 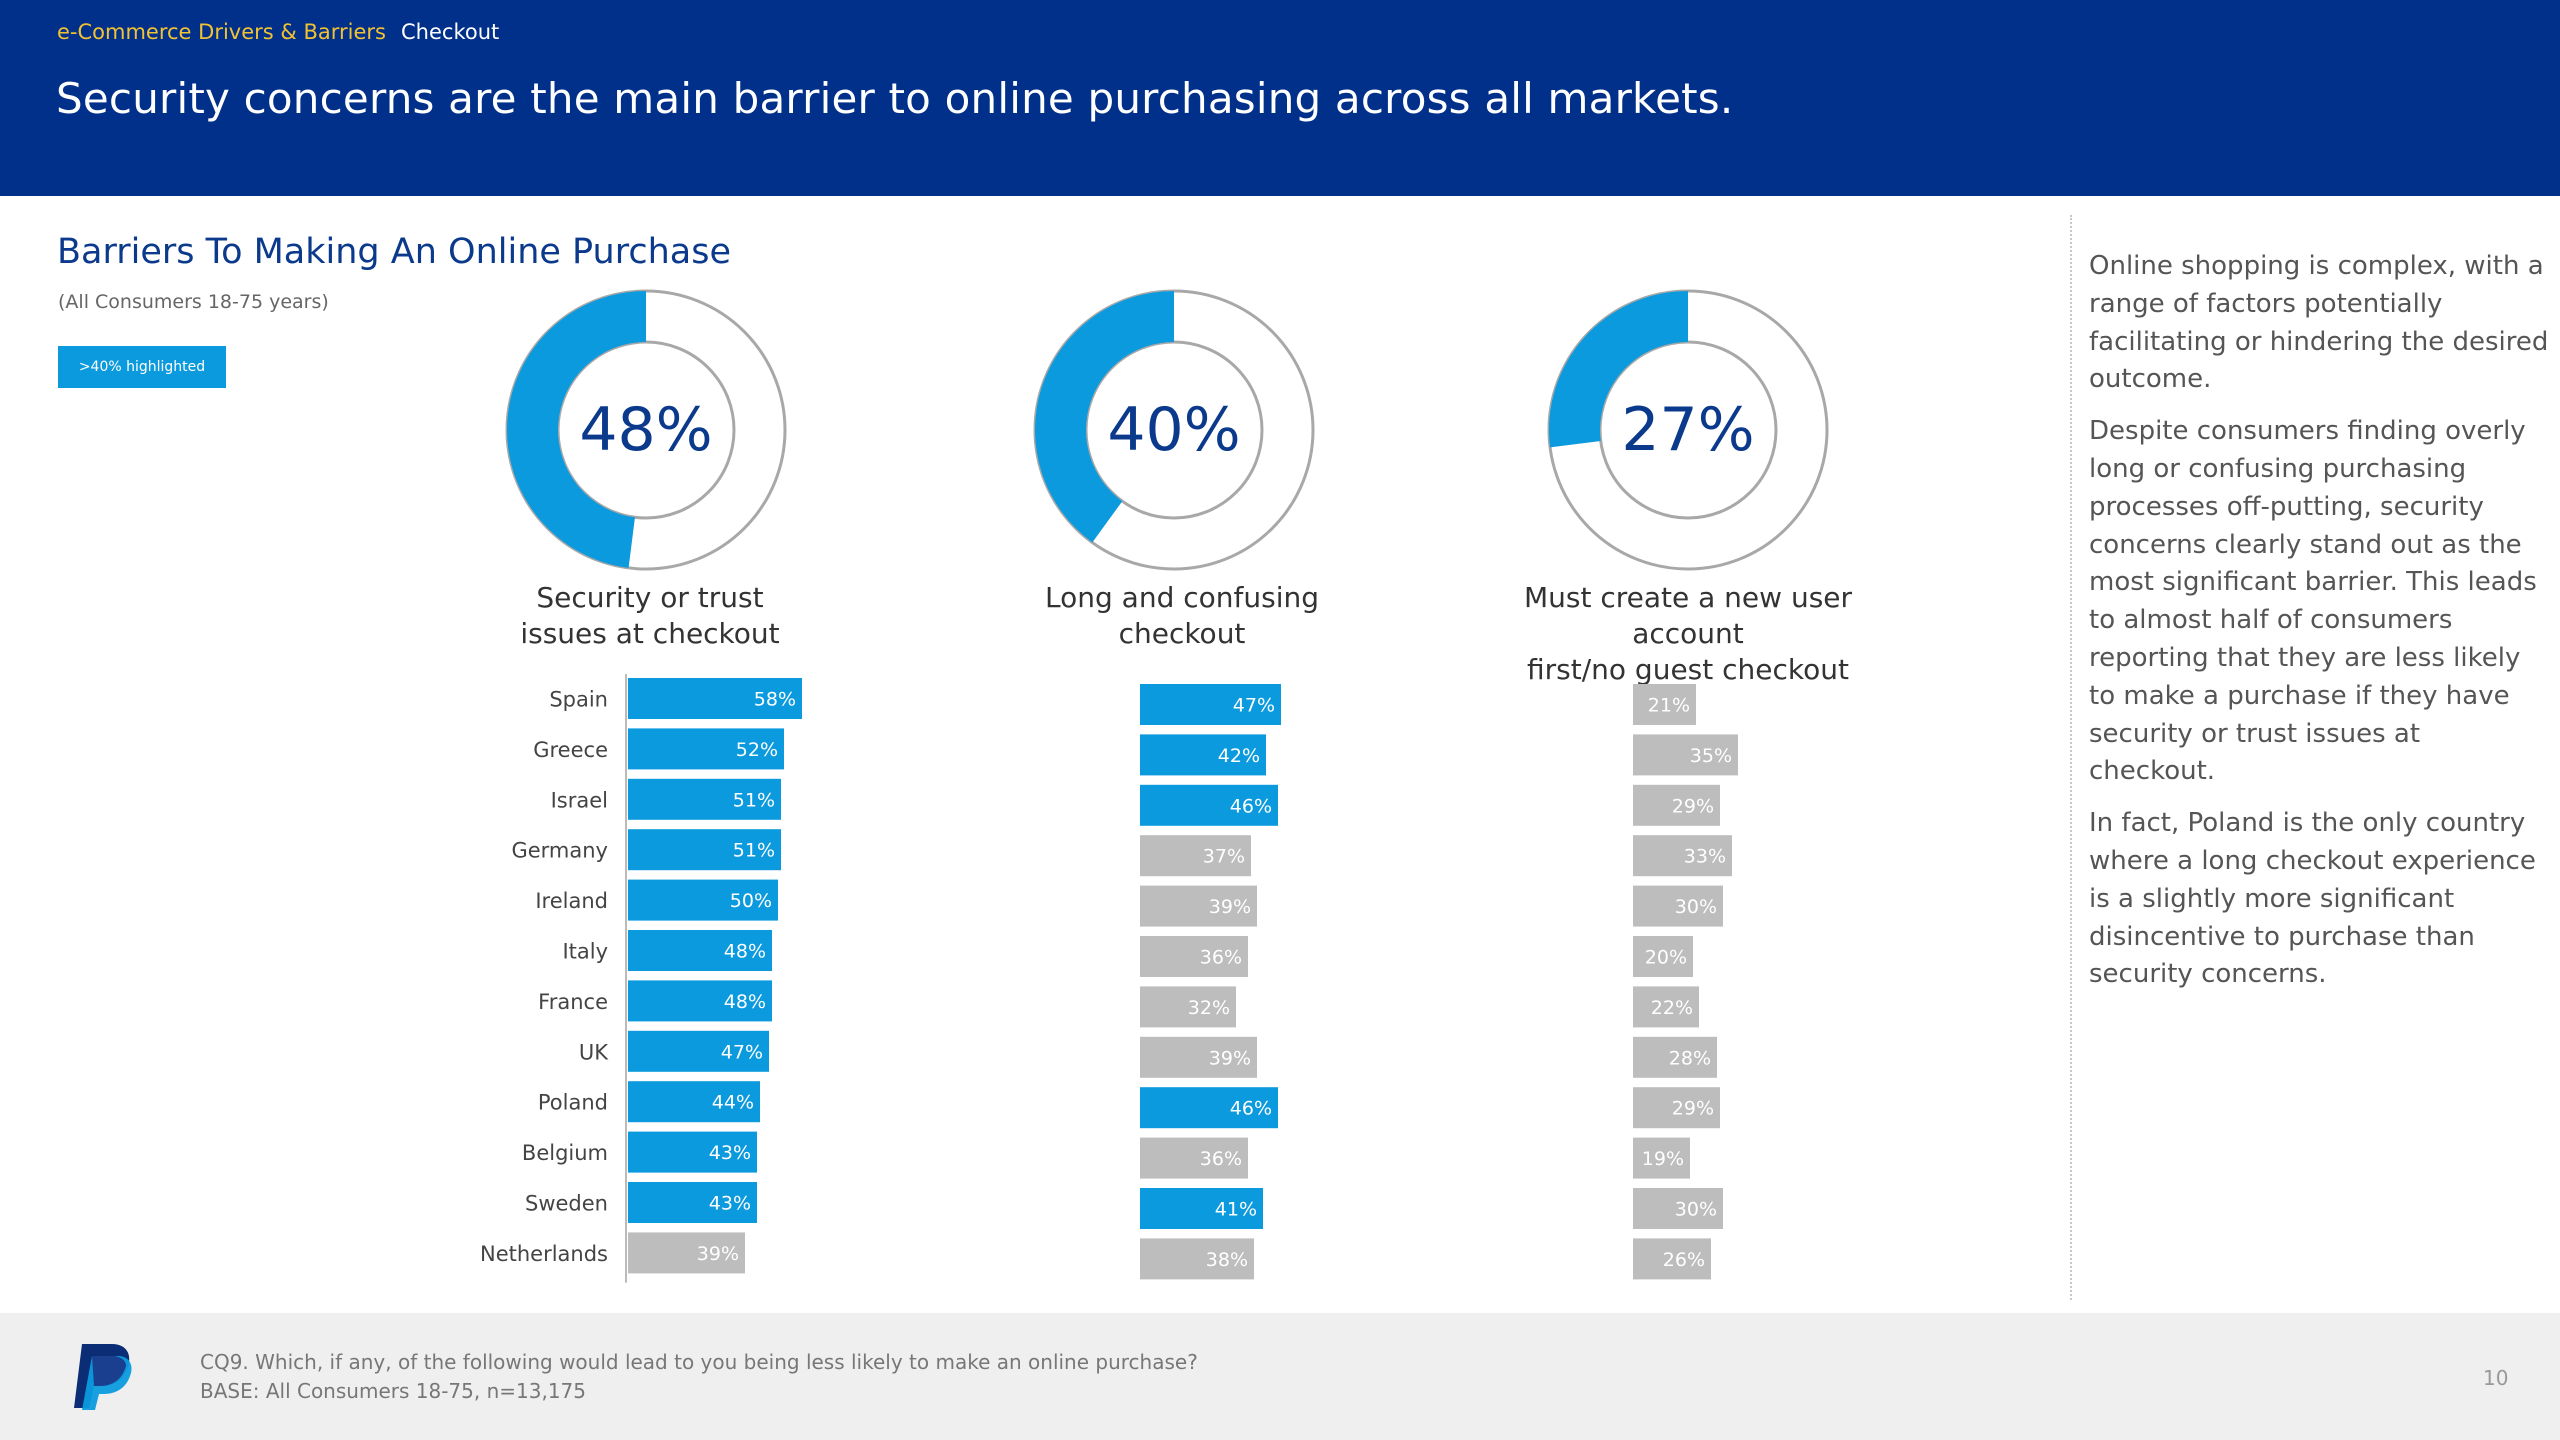 What do you see at coordinates (2071, 757) in the screenshot?
I see `column-divider` at bounding box center [2071, 757].